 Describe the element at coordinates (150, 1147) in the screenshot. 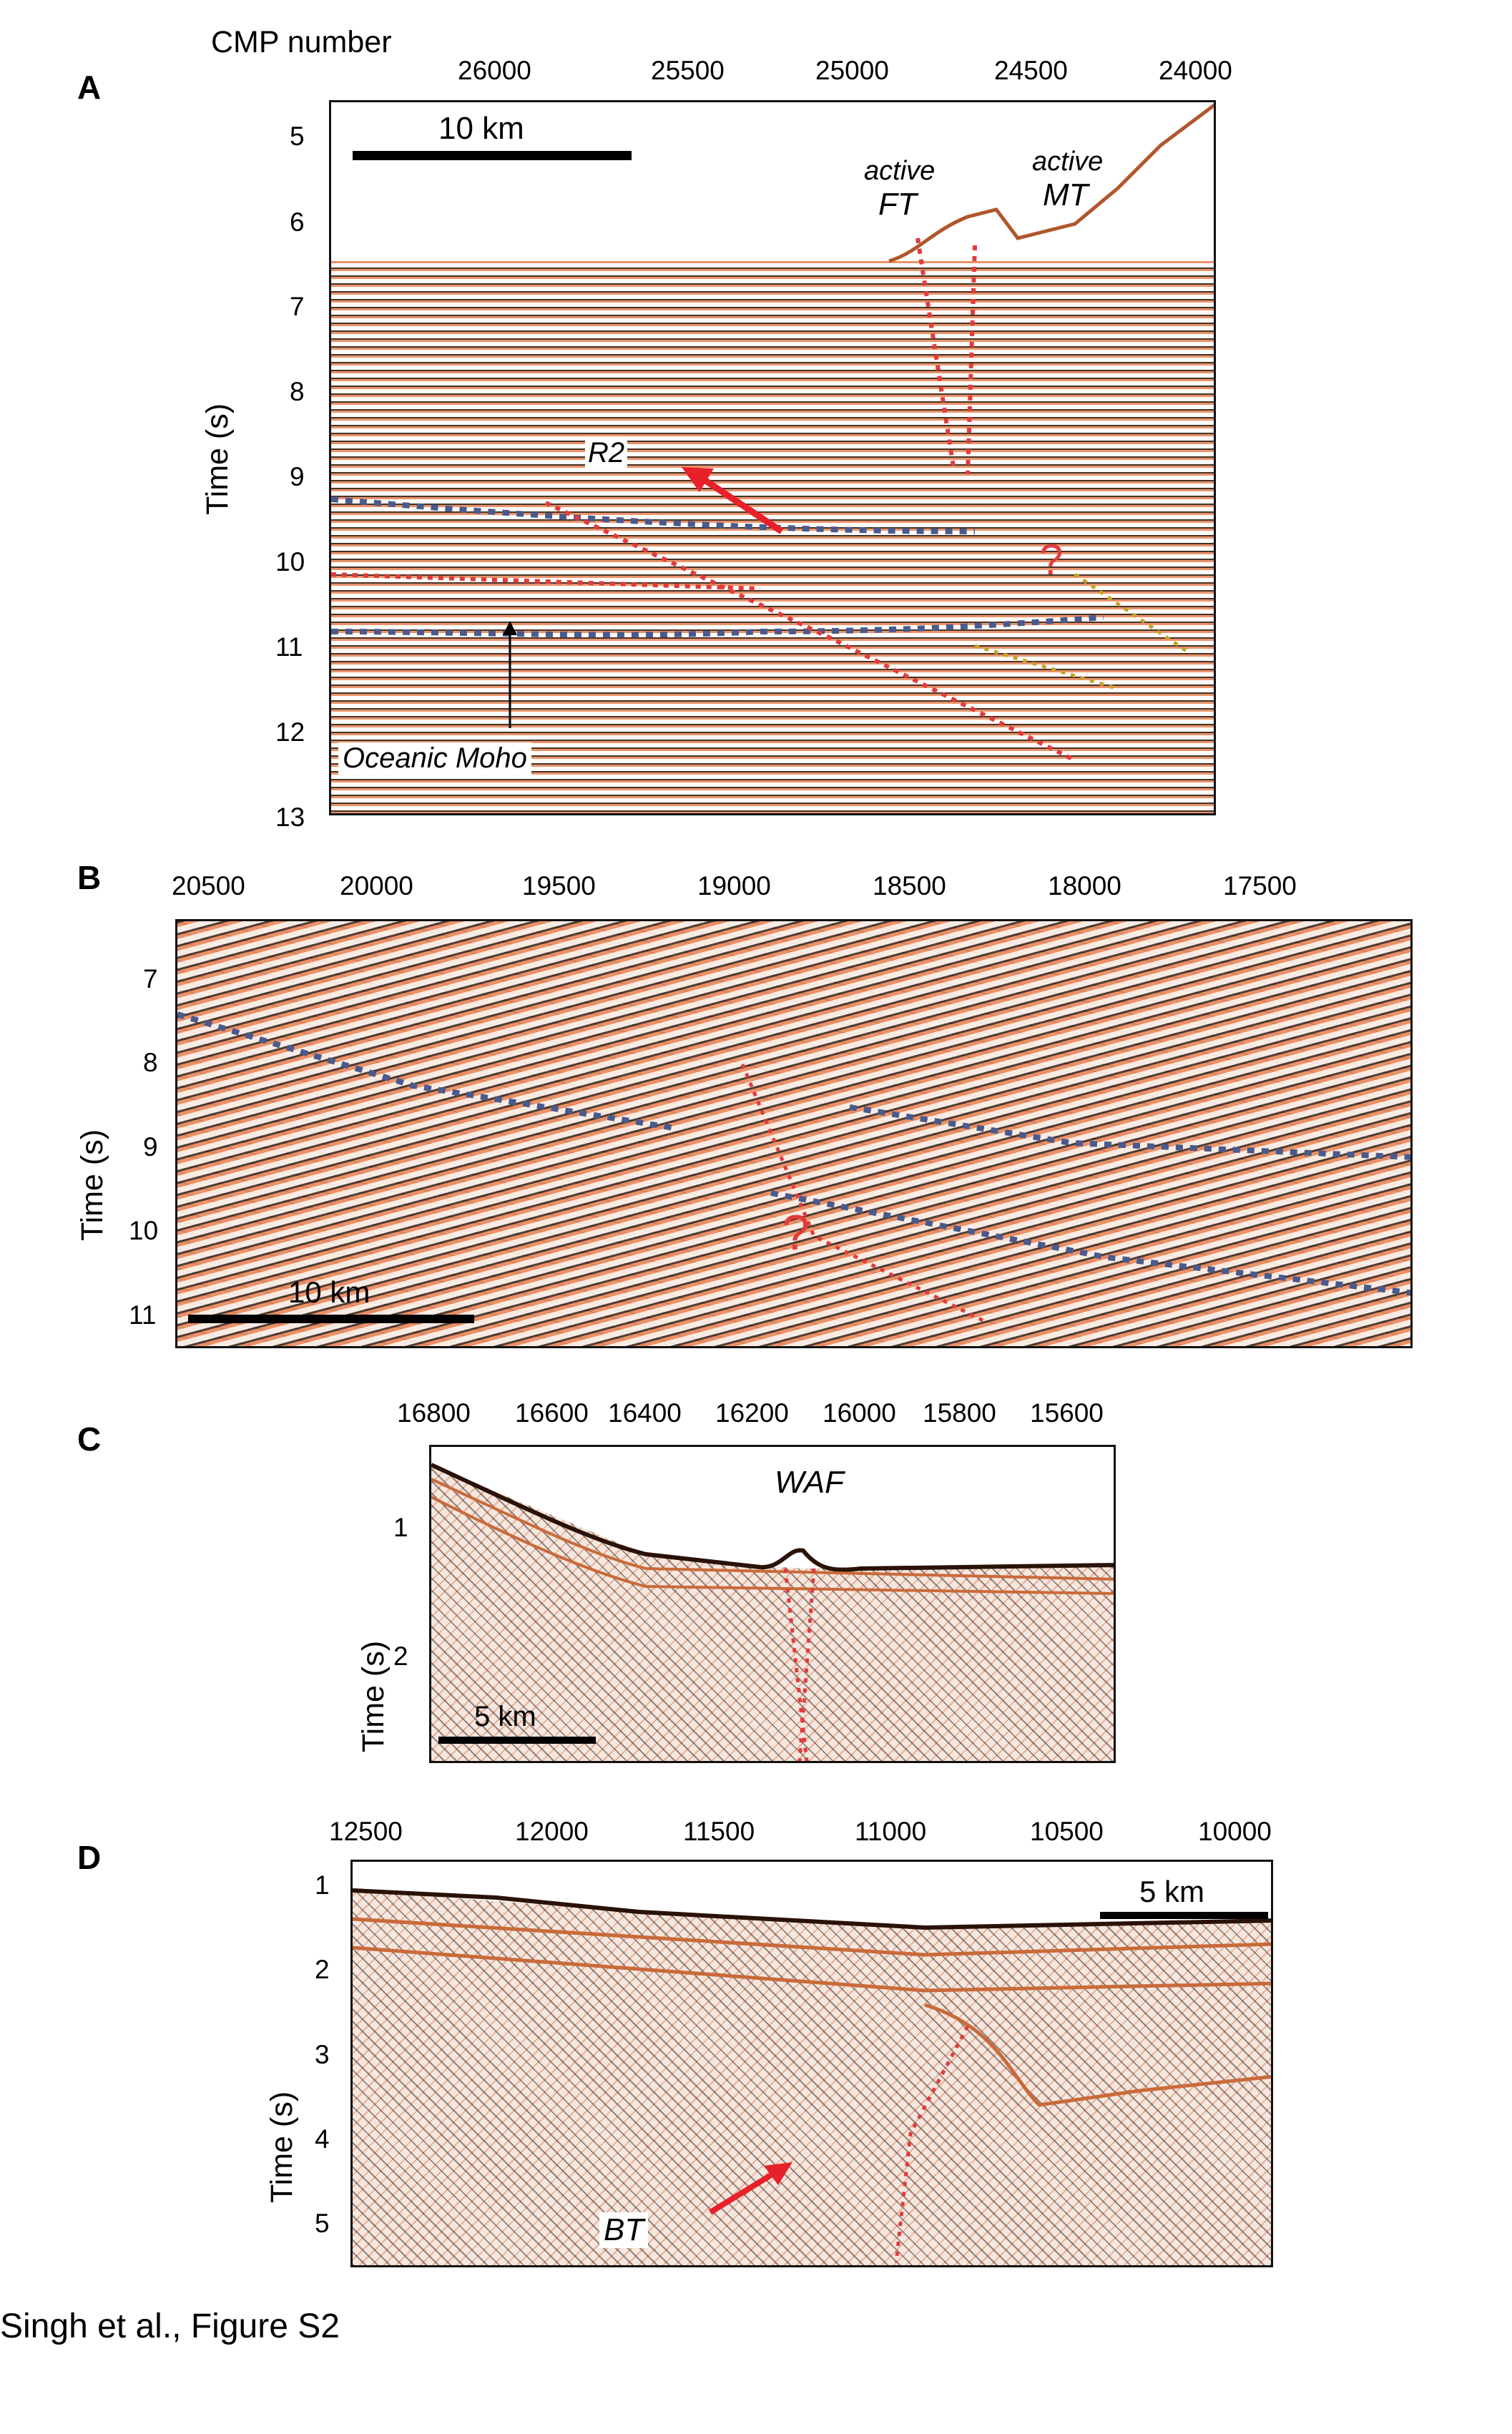

I see `panel-b-ytick: 9` at that location.